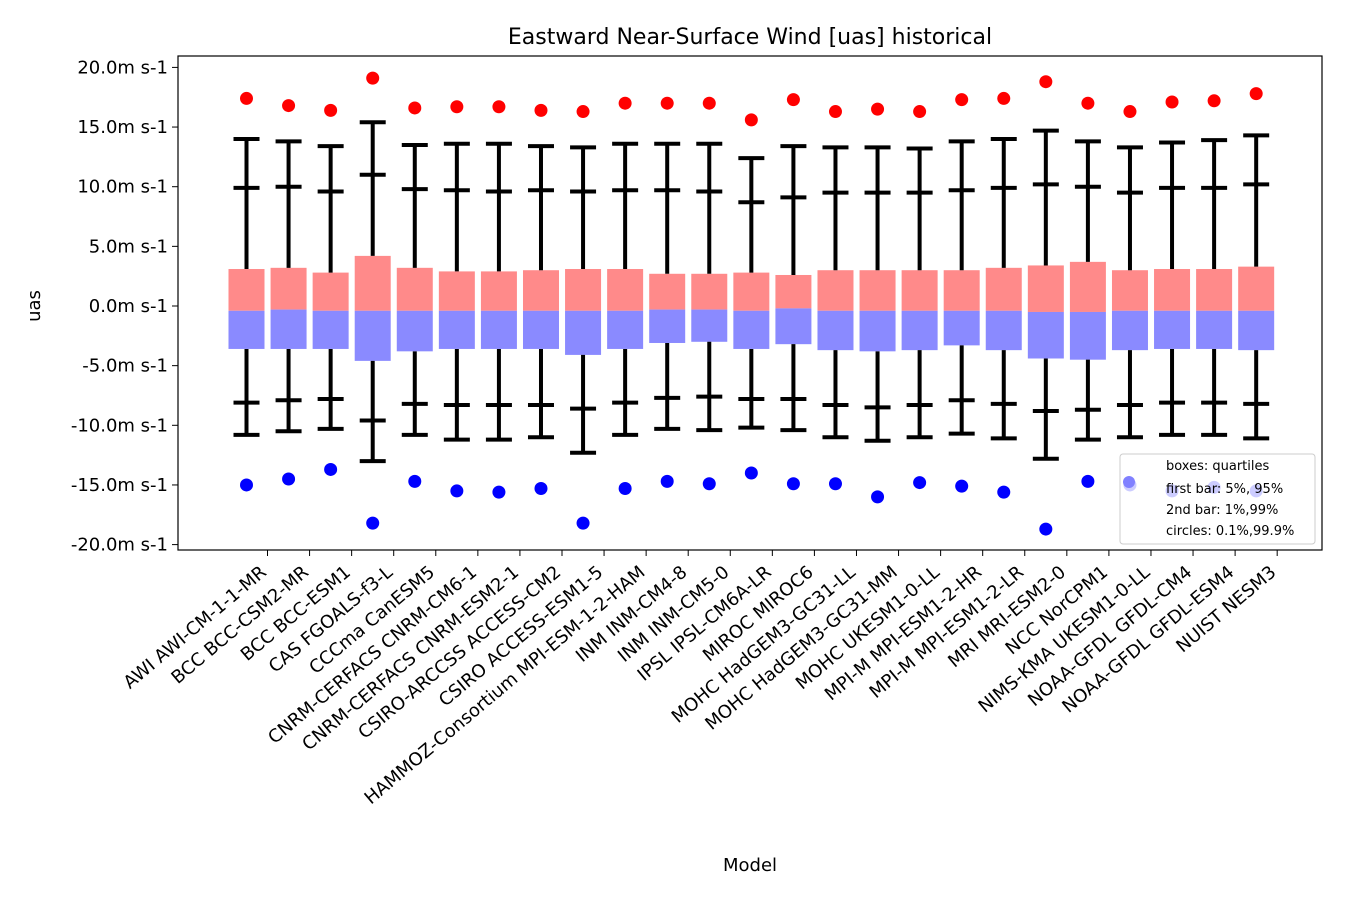  What do you see at coordinates (1129, 482) in the screenshot?
I see `legend-marker` at bounding box center [1129, 482].